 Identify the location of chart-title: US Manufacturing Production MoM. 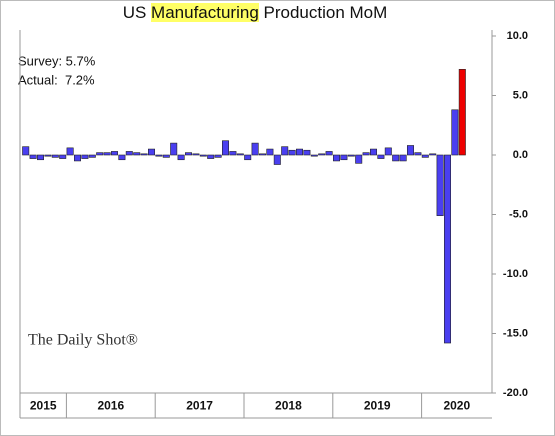
(255, 13).